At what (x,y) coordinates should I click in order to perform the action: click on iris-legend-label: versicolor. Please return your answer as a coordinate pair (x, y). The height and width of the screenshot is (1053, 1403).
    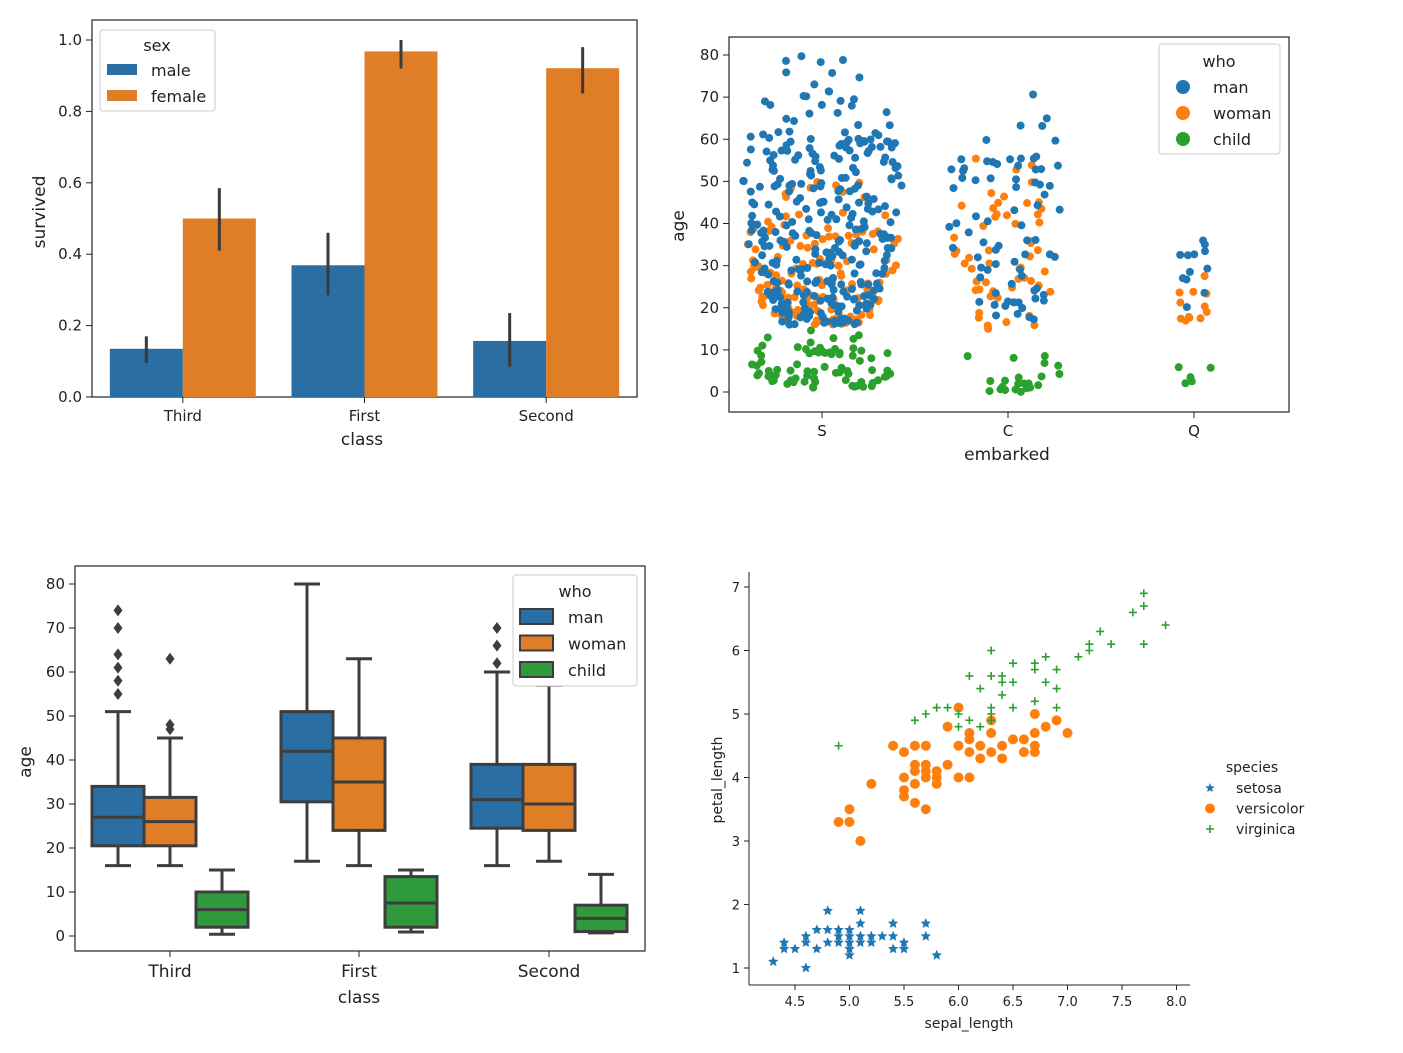
    Looking at the image, I should click on (1270, 810).